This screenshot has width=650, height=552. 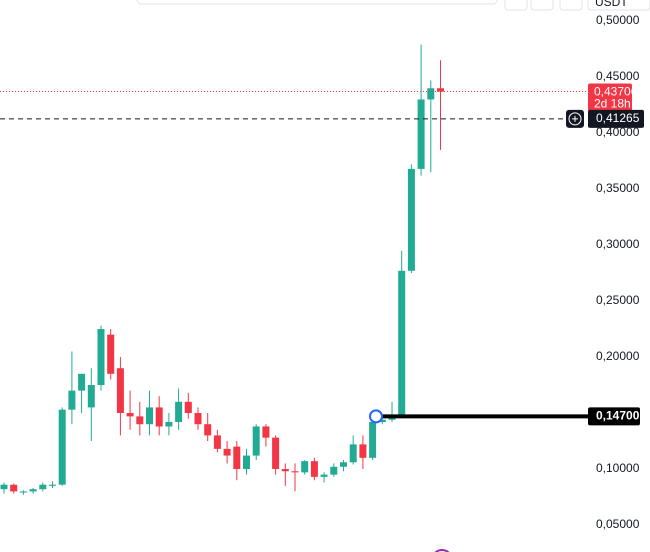 What do you see at coordinates (618, 20) in the screenshot?
I see `y-tick-label: 0,50000` at bounding box center [618, 20].